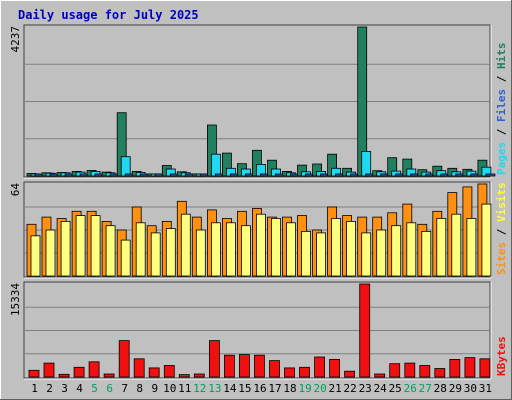 This screenshot has height=400, width=512. What do you see at coordinates (455, 388) in the screenshot?
I see `day-label-29: 29` at bounding box center [455, 388].